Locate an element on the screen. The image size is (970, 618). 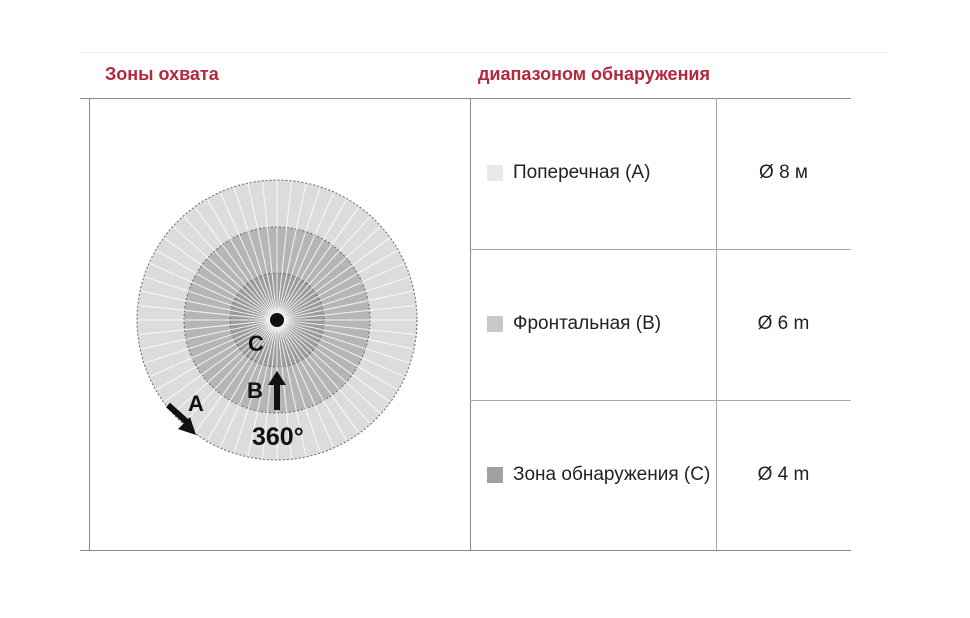
coverage-zone-diagram: C B A 360° is located at coordinates (277, 320).